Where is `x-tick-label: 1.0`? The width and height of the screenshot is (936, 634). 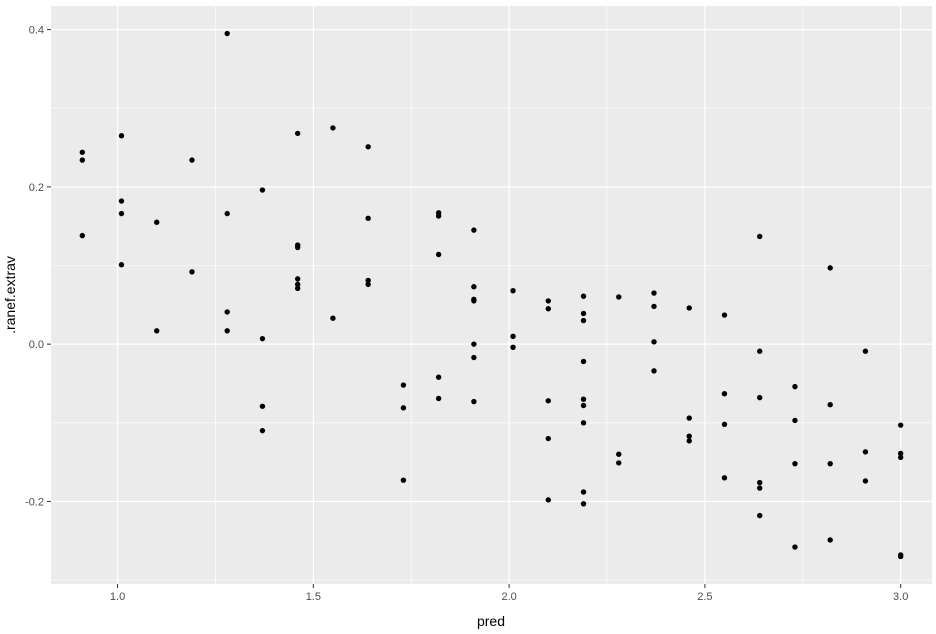
x-tick-label: 1.0 is located at coordinates (117, 597).